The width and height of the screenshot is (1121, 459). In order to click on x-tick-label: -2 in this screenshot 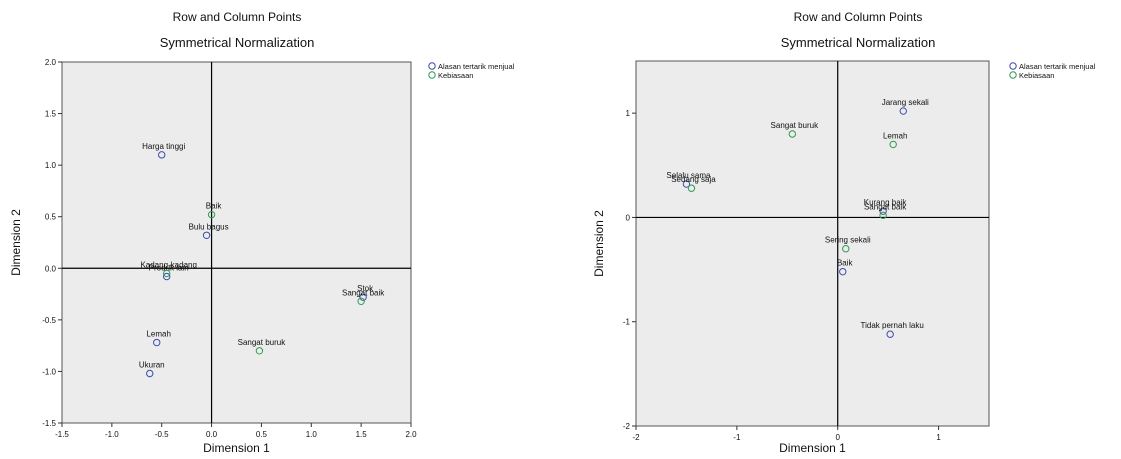, I will do `click(636, 437)`.